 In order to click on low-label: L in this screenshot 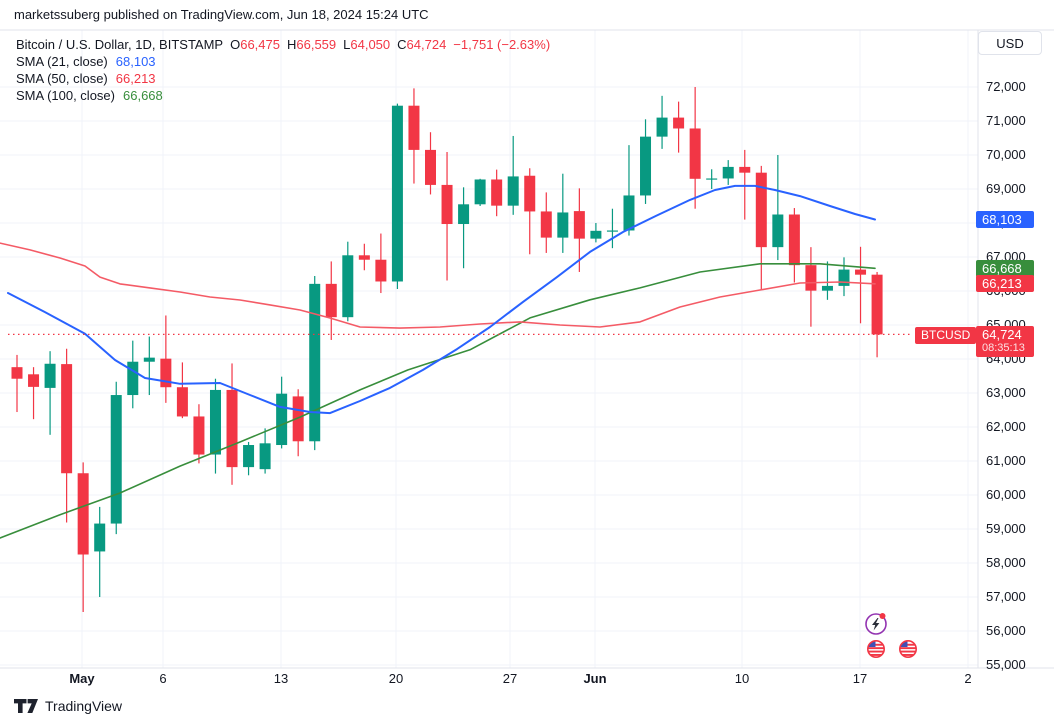, I will do `click(347, 44)`.